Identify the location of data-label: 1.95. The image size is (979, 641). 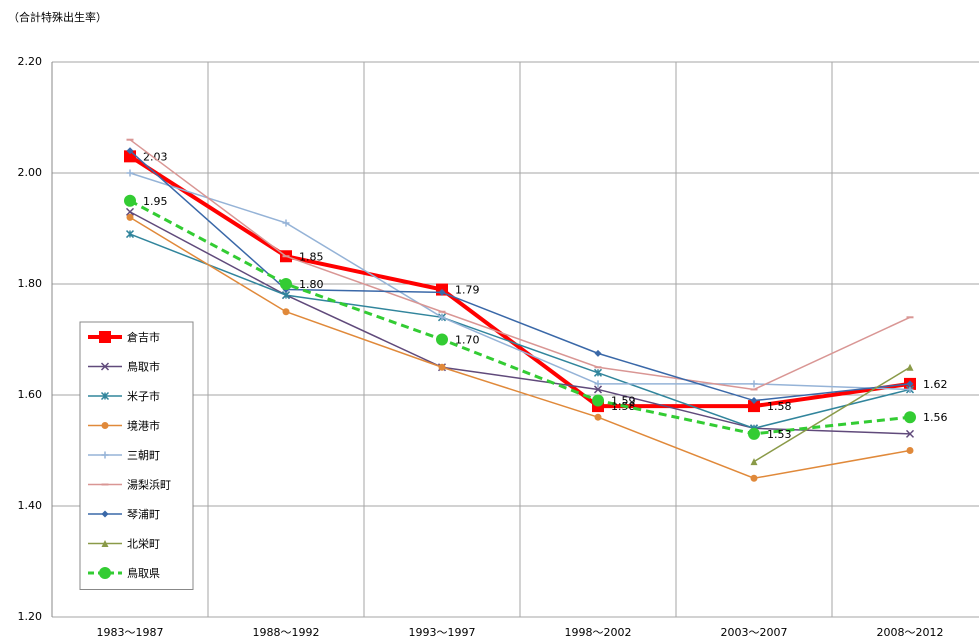
(155, 201).